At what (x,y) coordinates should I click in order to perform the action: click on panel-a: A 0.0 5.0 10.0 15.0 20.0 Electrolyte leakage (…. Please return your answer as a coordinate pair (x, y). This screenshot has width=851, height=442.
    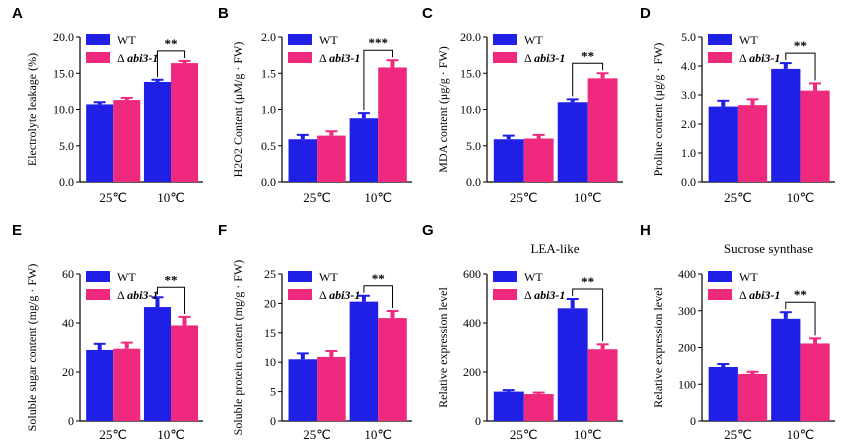
    Looking at the image, I should click on (107, 105).